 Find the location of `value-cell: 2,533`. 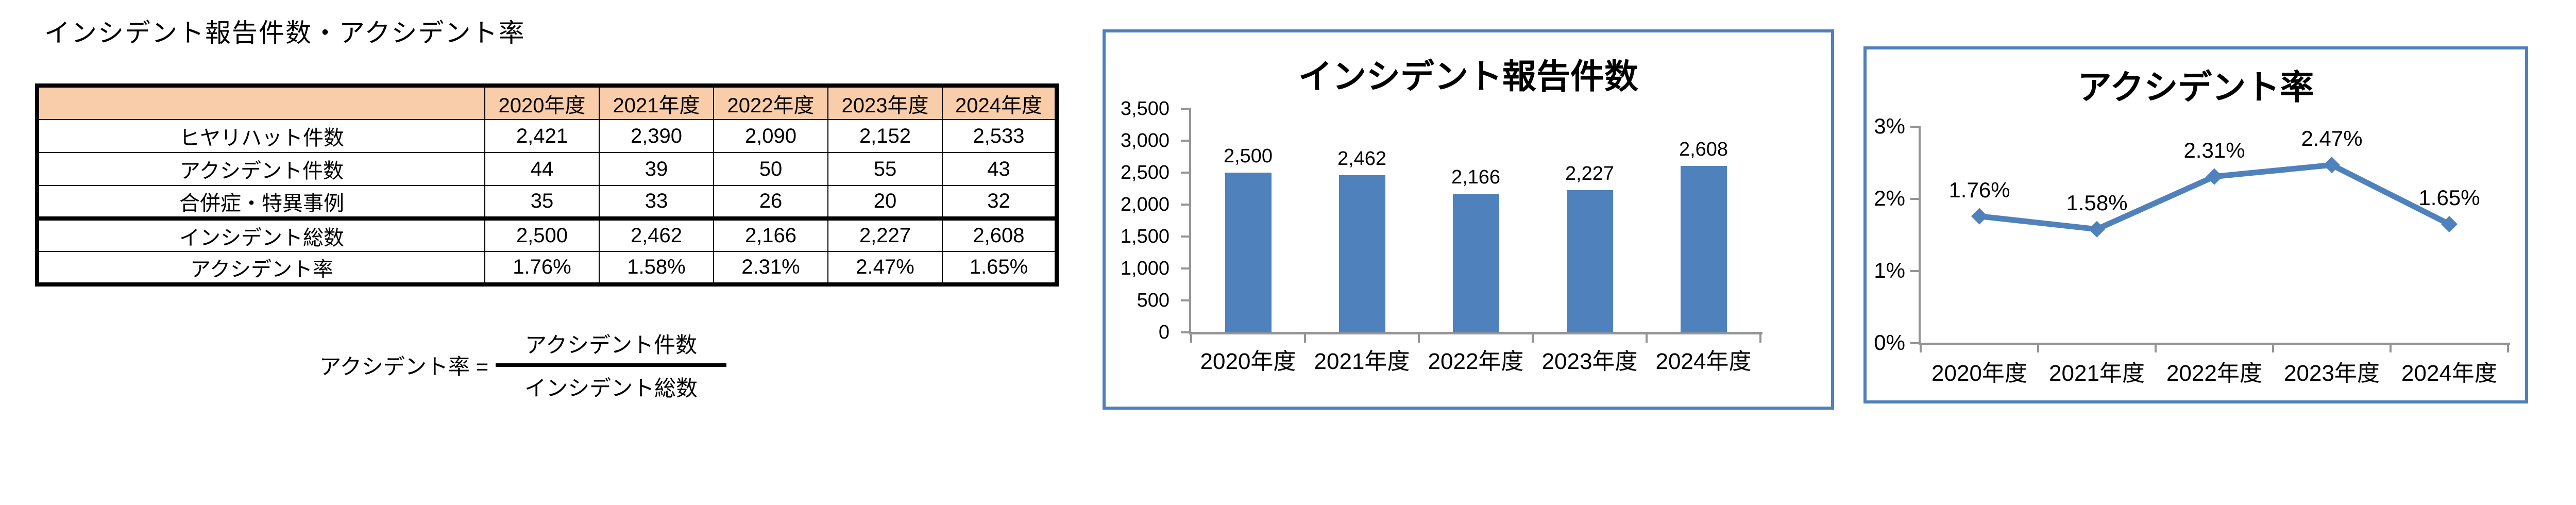

value-cell: 2,533 is located at coordinates (999, 136).